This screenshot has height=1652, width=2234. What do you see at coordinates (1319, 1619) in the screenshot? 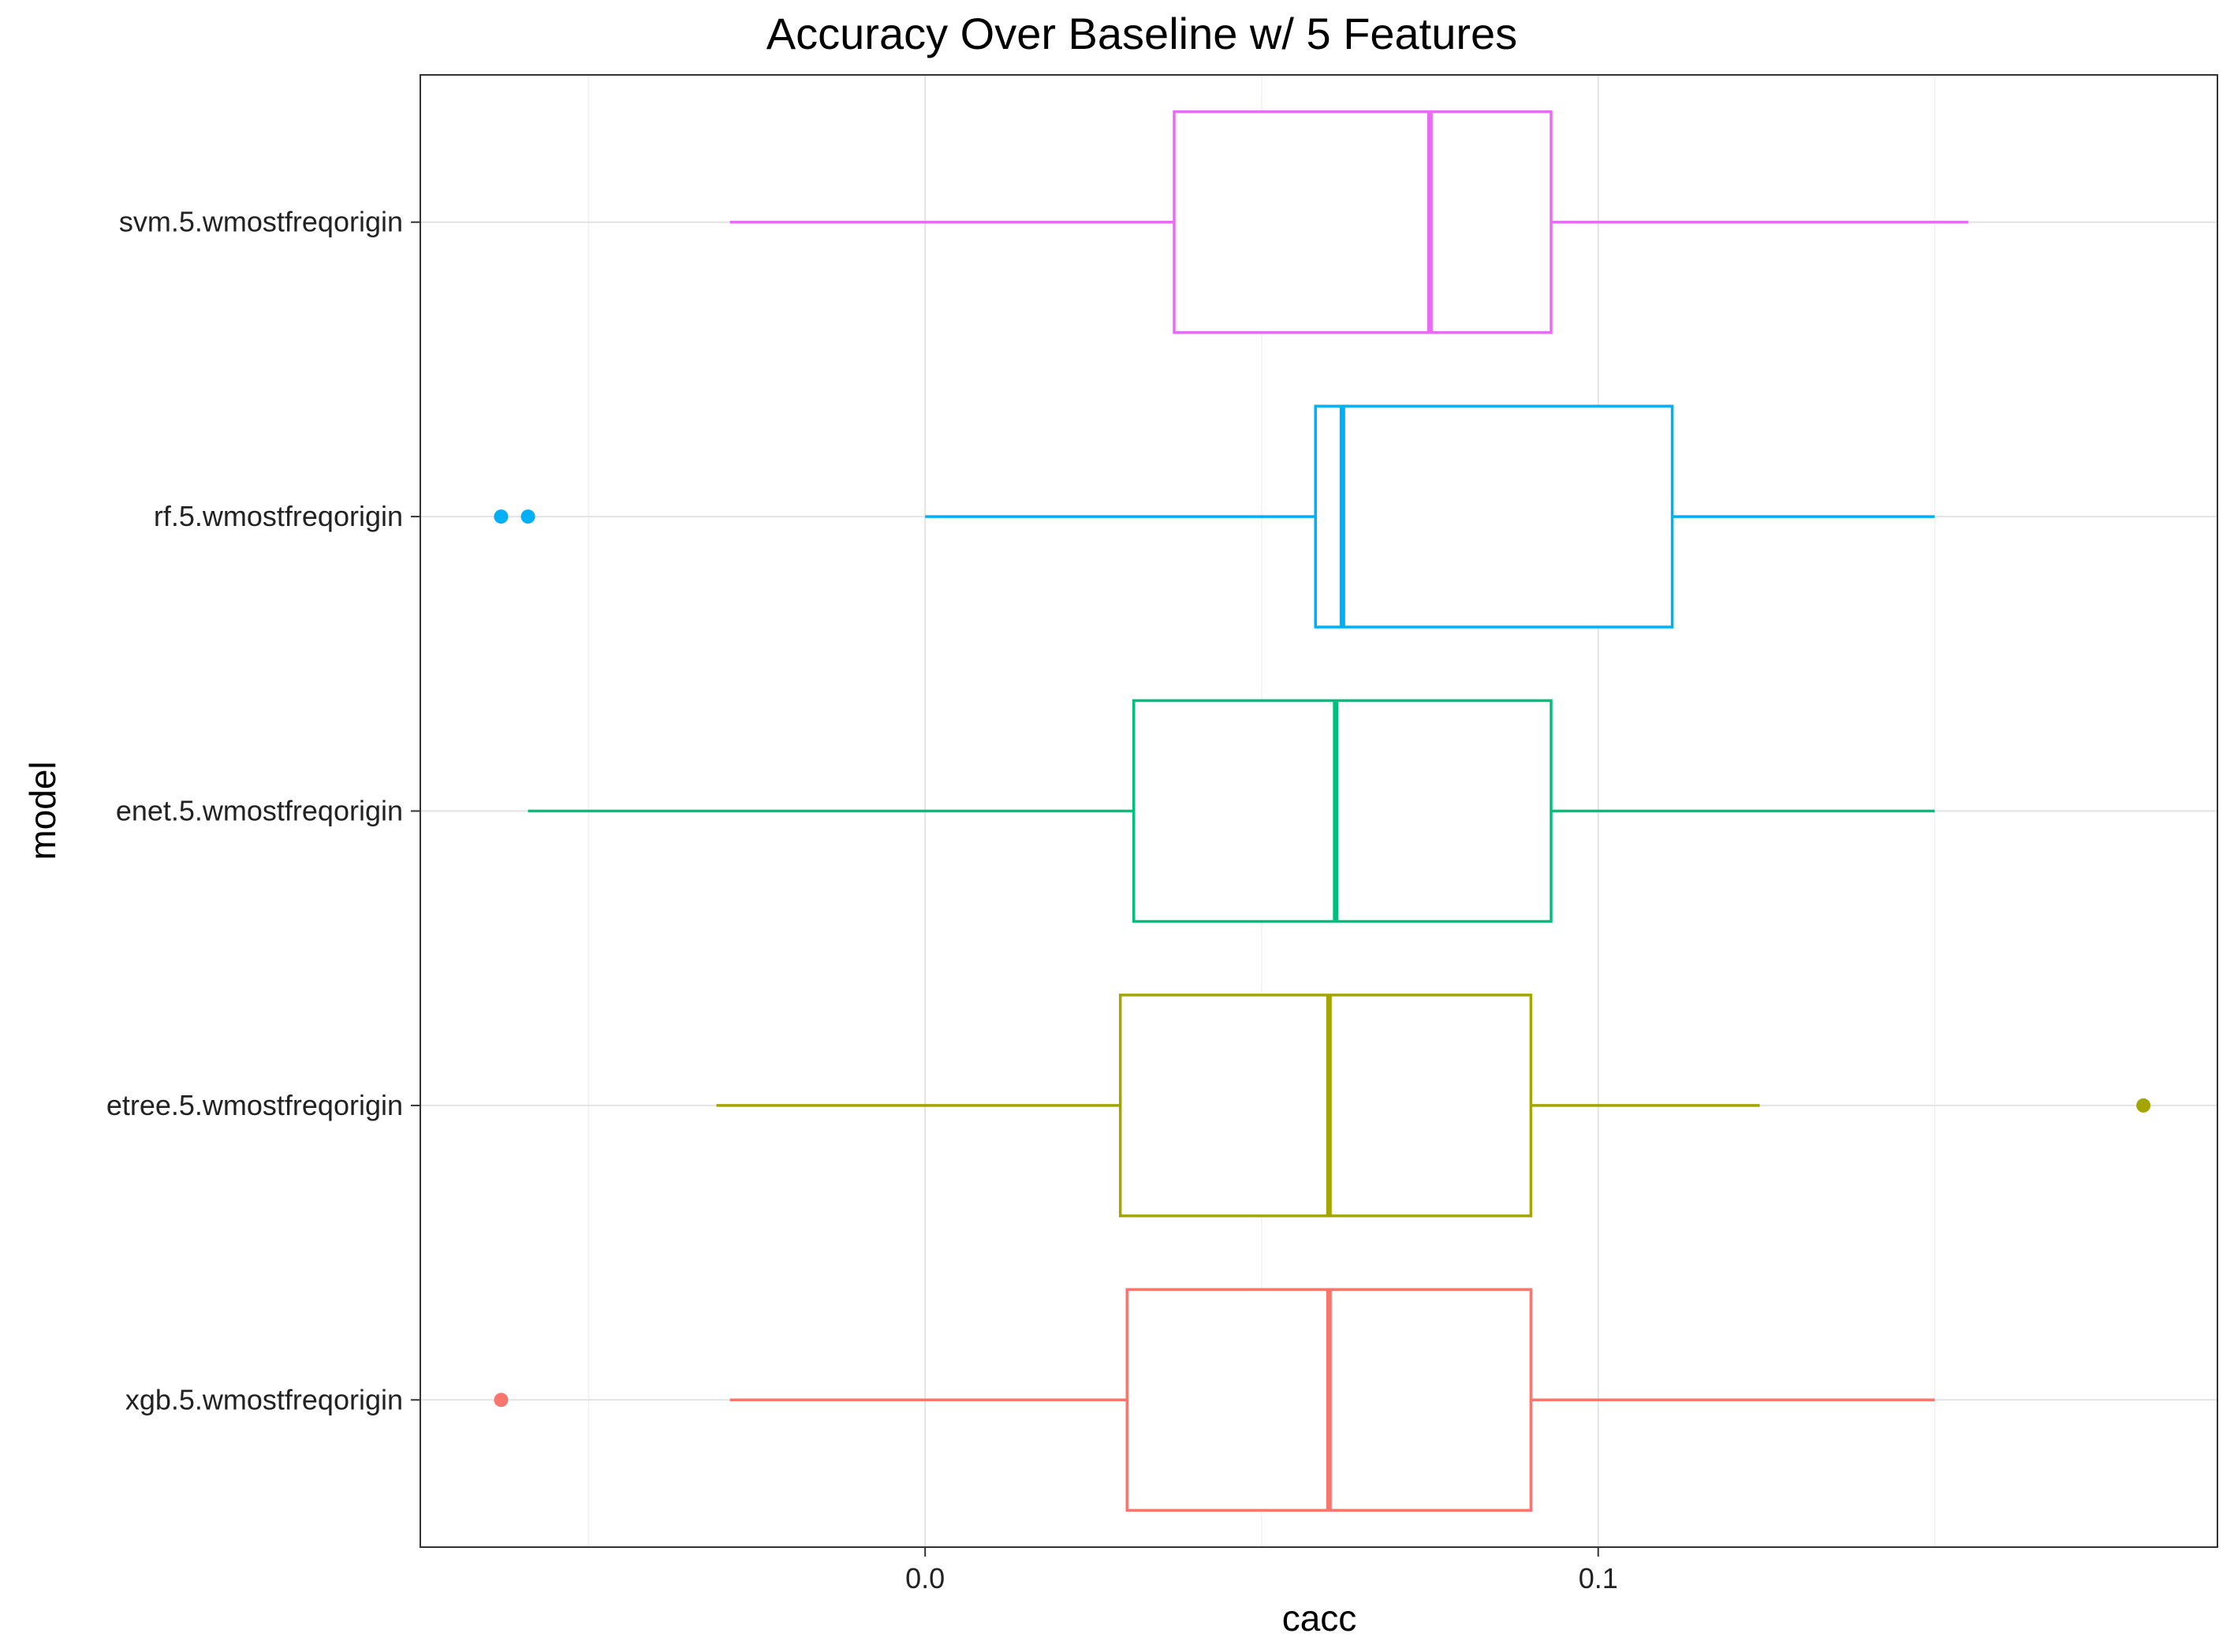
I see `x-axis-title: cacc` at bounding box center [1319, 1619].